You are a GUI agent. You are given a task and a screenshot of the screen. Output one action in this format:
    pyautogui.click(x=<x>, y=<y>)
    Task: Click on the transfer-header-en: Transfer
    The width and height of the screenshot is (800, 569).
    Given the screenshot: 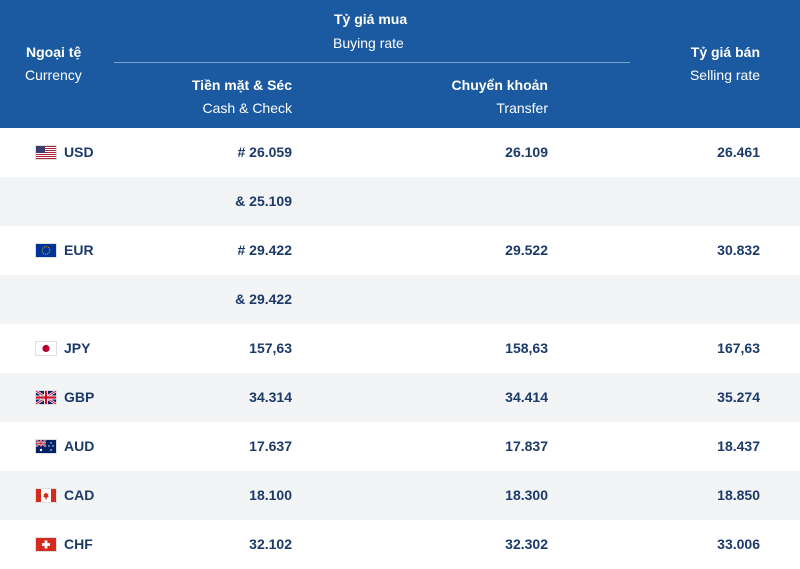 What is the action you would take?
    pyautogui.click(x=522, y=108)
    